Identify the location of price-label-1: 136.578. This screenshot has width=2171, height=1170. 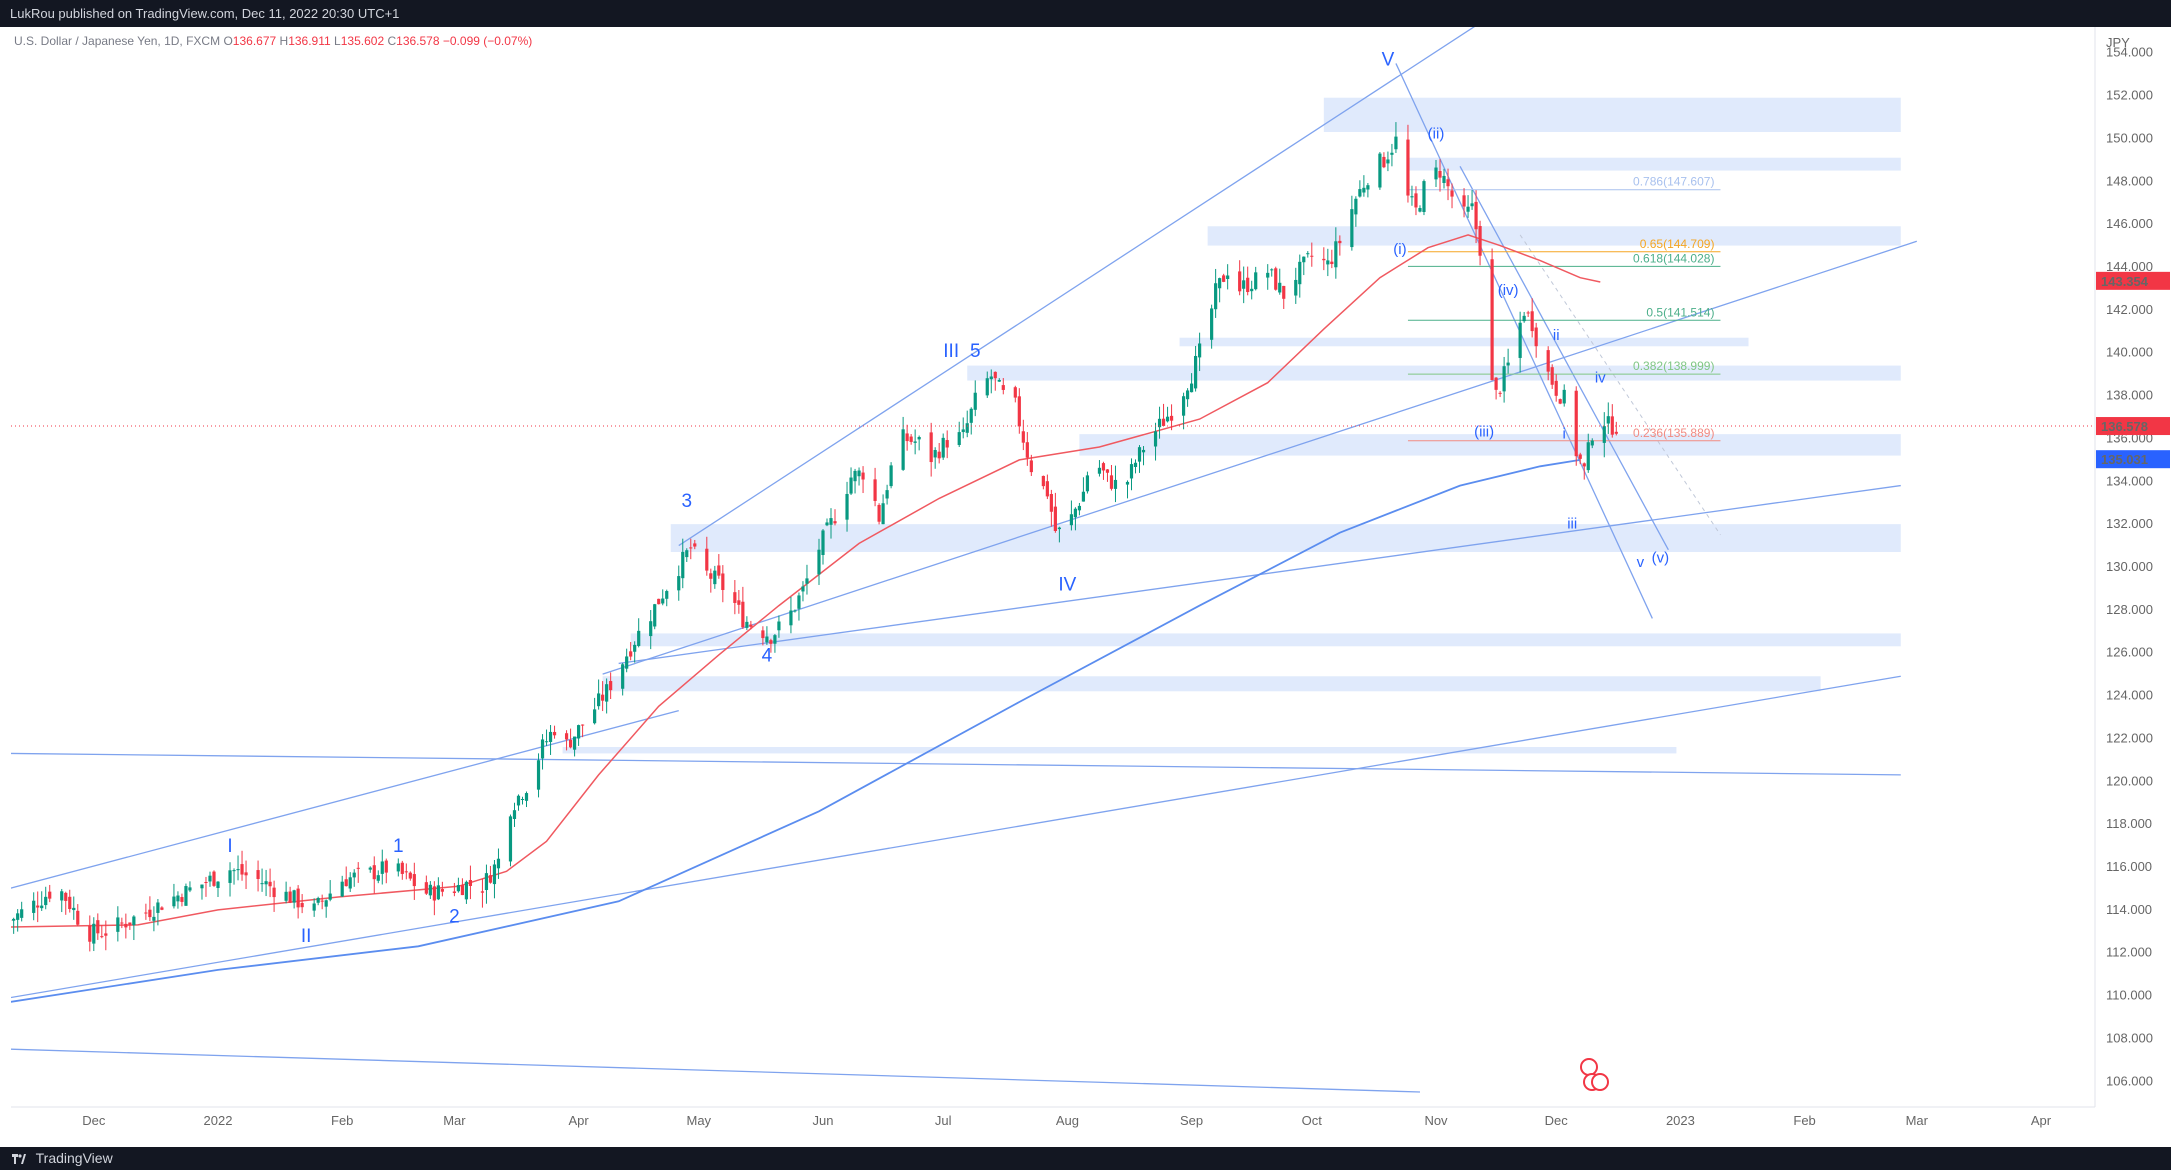
(2124, 426).